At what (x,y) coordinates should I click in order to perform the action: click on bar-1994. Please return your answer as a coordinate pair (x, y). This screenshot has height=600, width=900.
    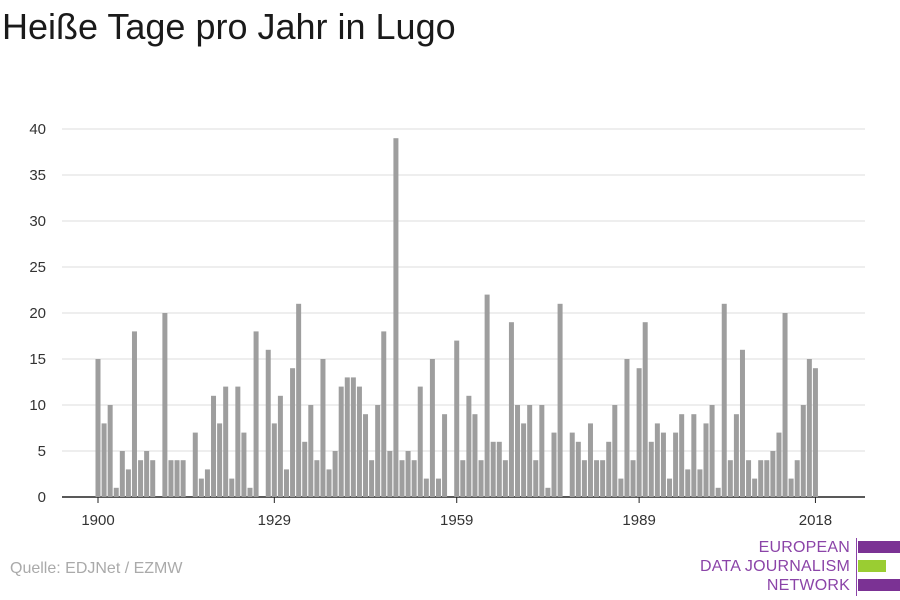
    Looking at the image, I should click on (670, 487).